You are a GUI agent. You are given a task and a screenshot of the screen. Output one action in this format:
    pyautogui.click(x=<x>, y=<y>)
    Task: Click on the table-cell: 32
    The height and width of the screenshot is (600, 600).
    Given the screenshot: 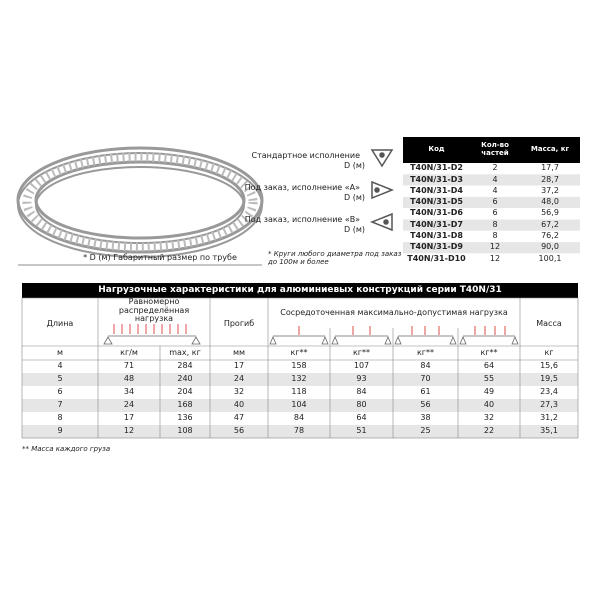 What is the action you would take?
    pyautogui.click(x=239, y=392)
    